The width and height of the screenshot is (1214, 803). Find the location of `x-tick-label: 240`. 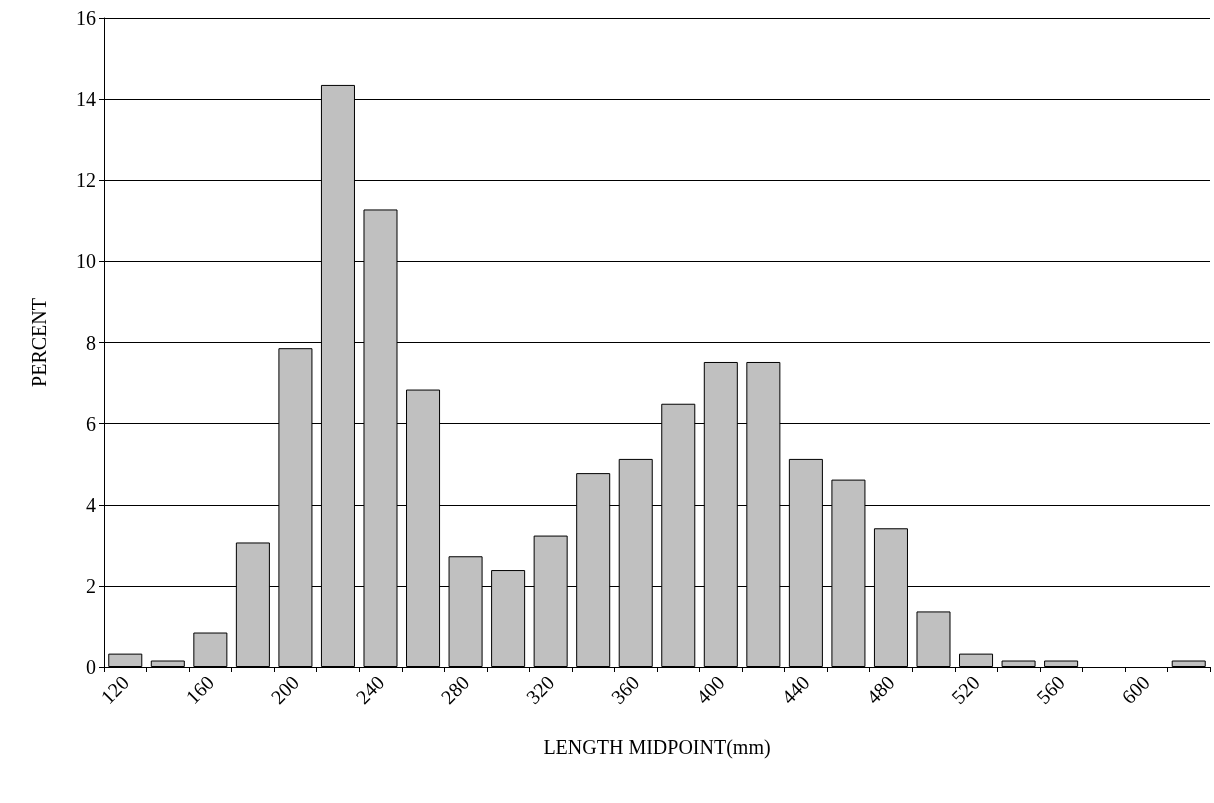

x-tick-label: 240 is located at coordinates (370, 689).